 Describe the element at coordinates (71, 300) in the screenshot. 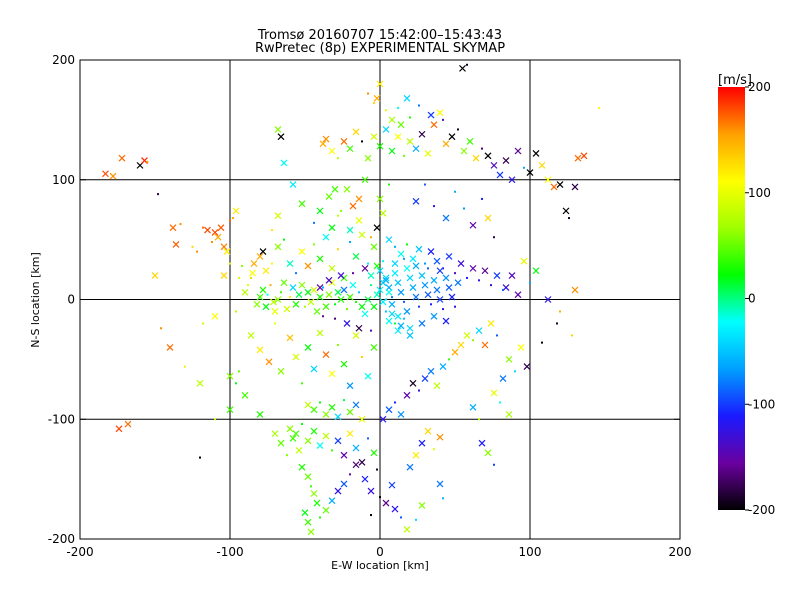

I see `y-tick-label: 0` at that location.